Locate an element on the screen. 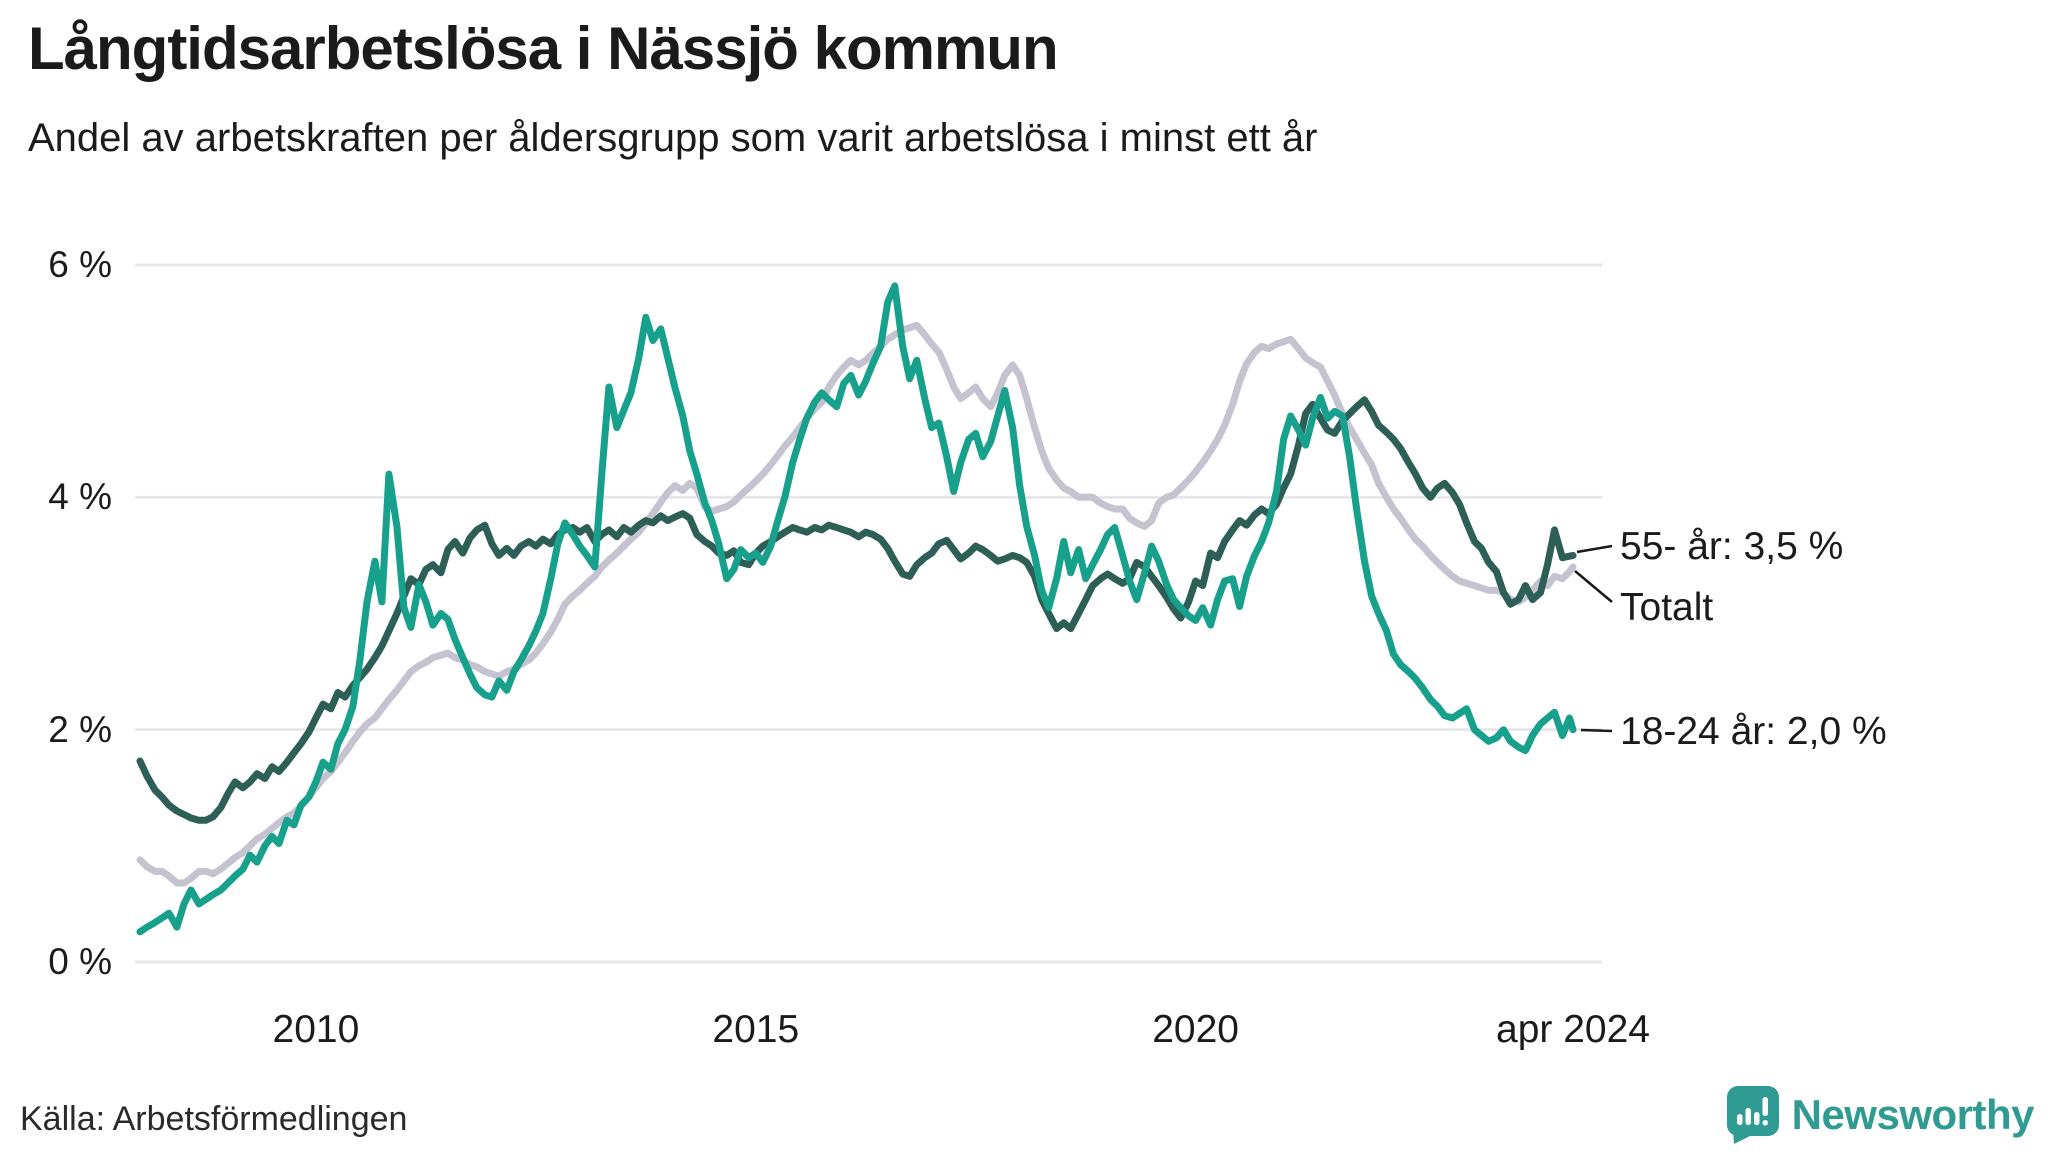 This screenshot has height=1152, width=2048. annotation-0: 55- år: 3,5 % is located at coordinates (1732, 546).